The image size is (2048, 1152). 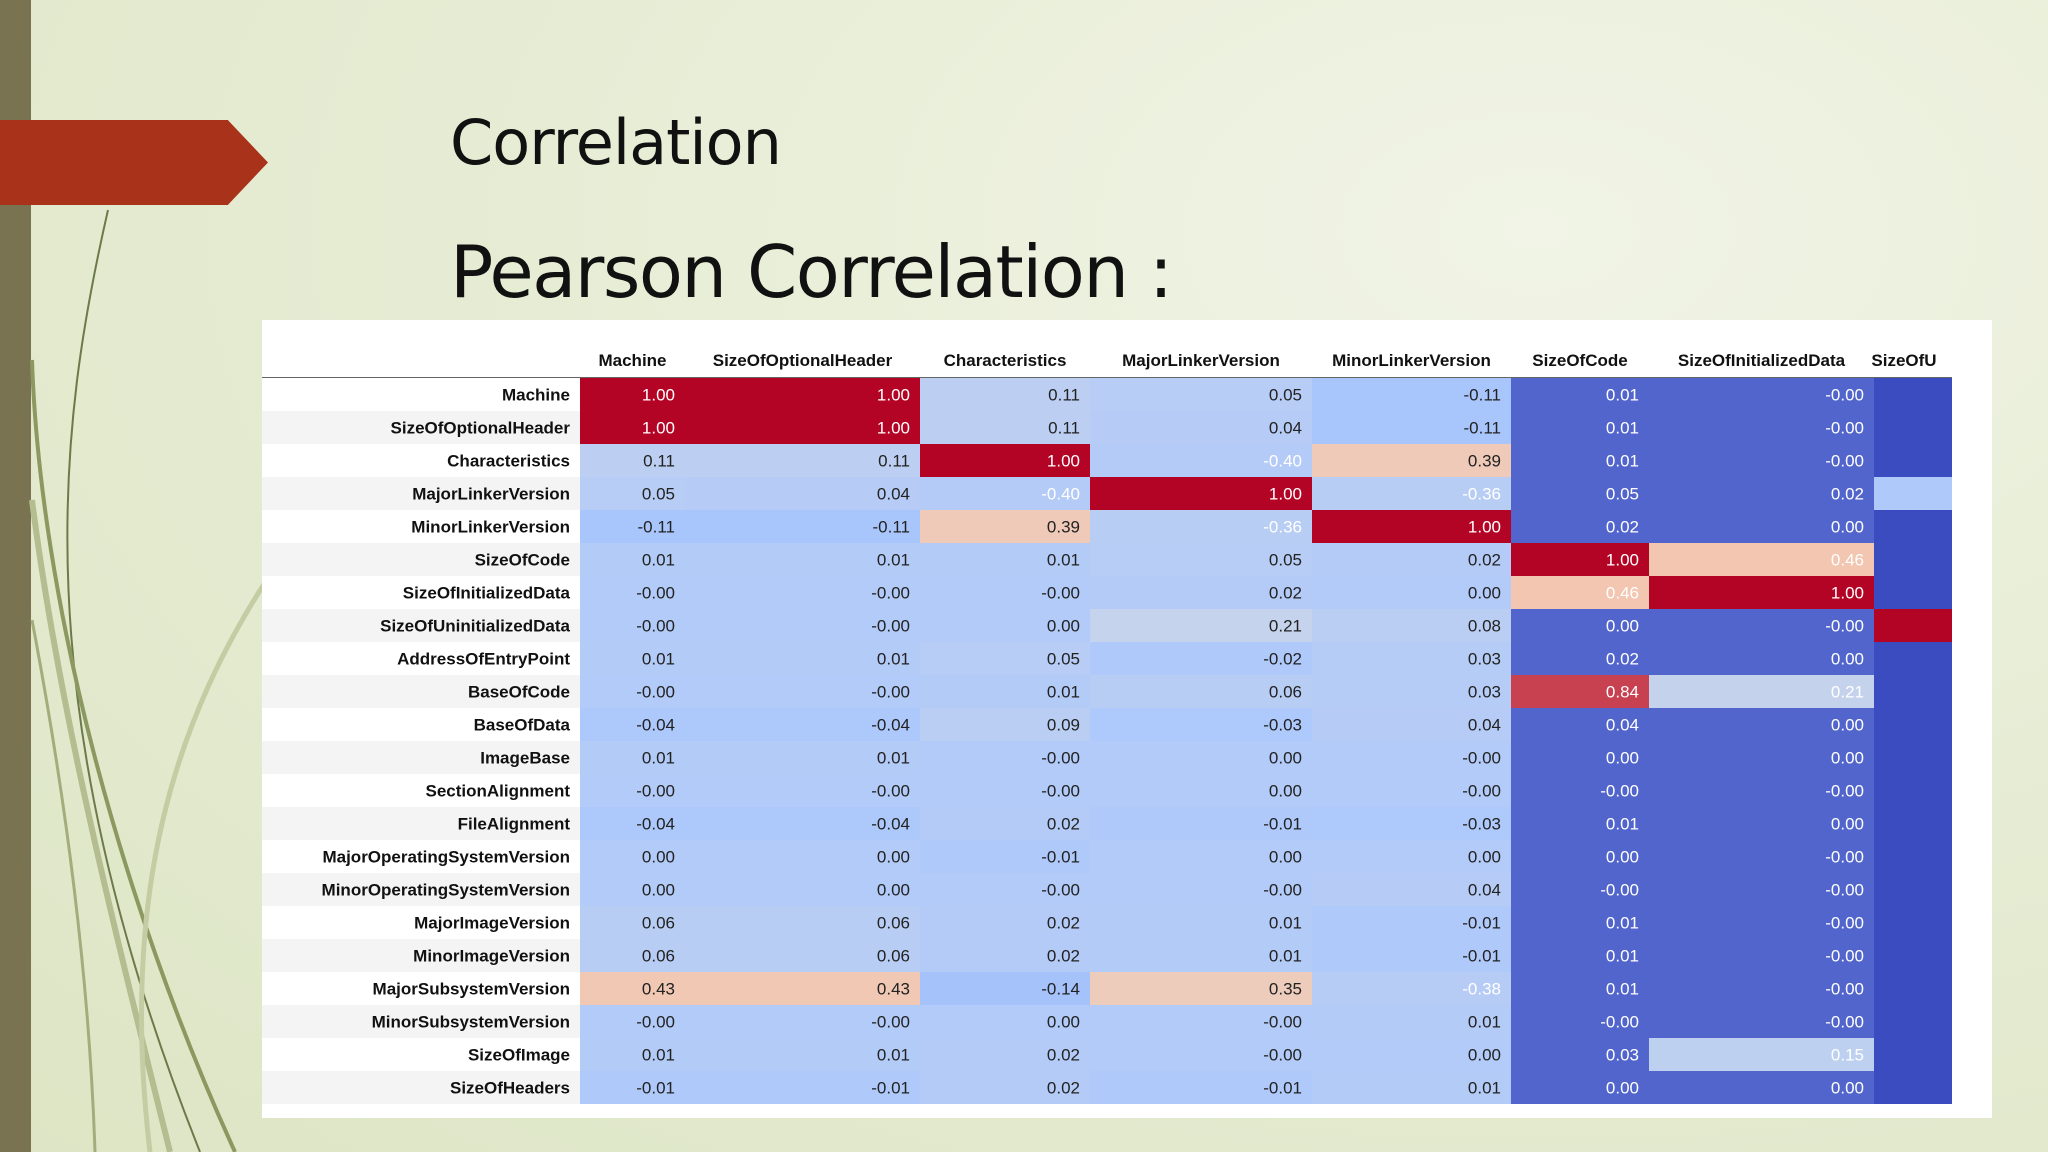 What do you see at coordinates (1622, 725) in the screenshot?
I see `heatmap-cell-value: 0.04` at bounding box center [1622, 725].